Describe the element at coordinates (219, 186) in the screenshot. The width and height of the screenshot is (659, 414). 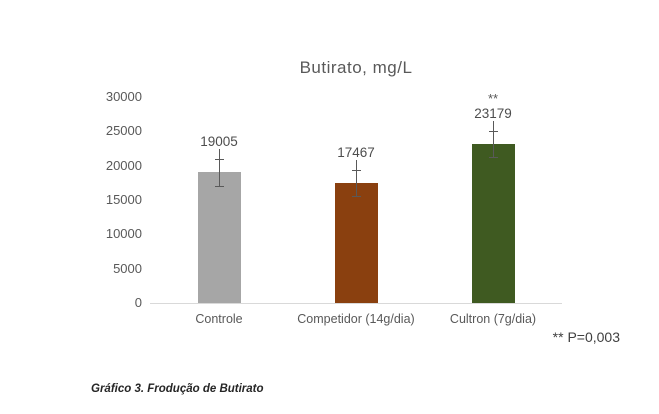
I see `error-cap-bottom-controle` at that location.